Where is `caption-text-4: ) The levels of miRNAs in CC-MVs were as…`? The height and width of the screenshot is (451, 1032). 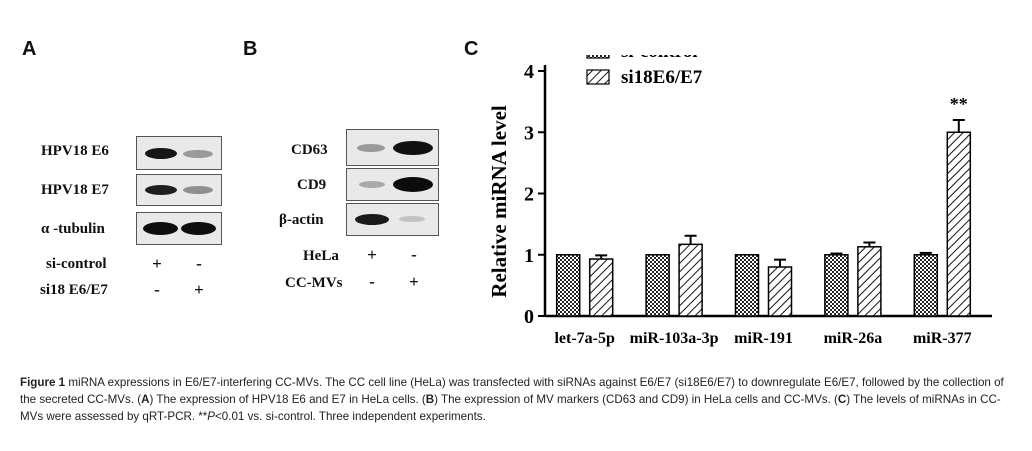
caption-text-4: ) The levels of miRNAs in CC-MVs were as… is located at coordinates (510, 408).